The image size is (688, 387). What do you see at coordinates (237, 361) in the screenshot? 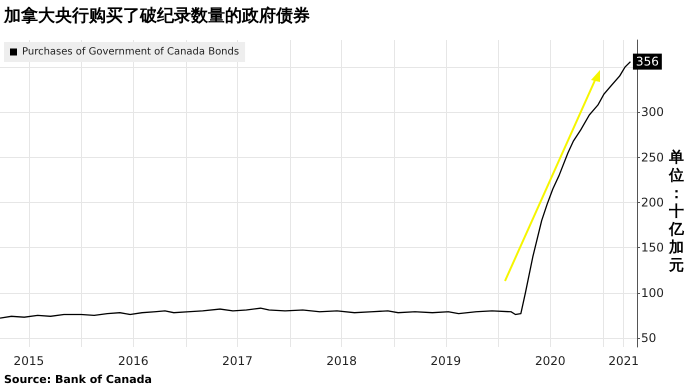
I see `x-tick-label: 2017` at bounding box center [237, 361].